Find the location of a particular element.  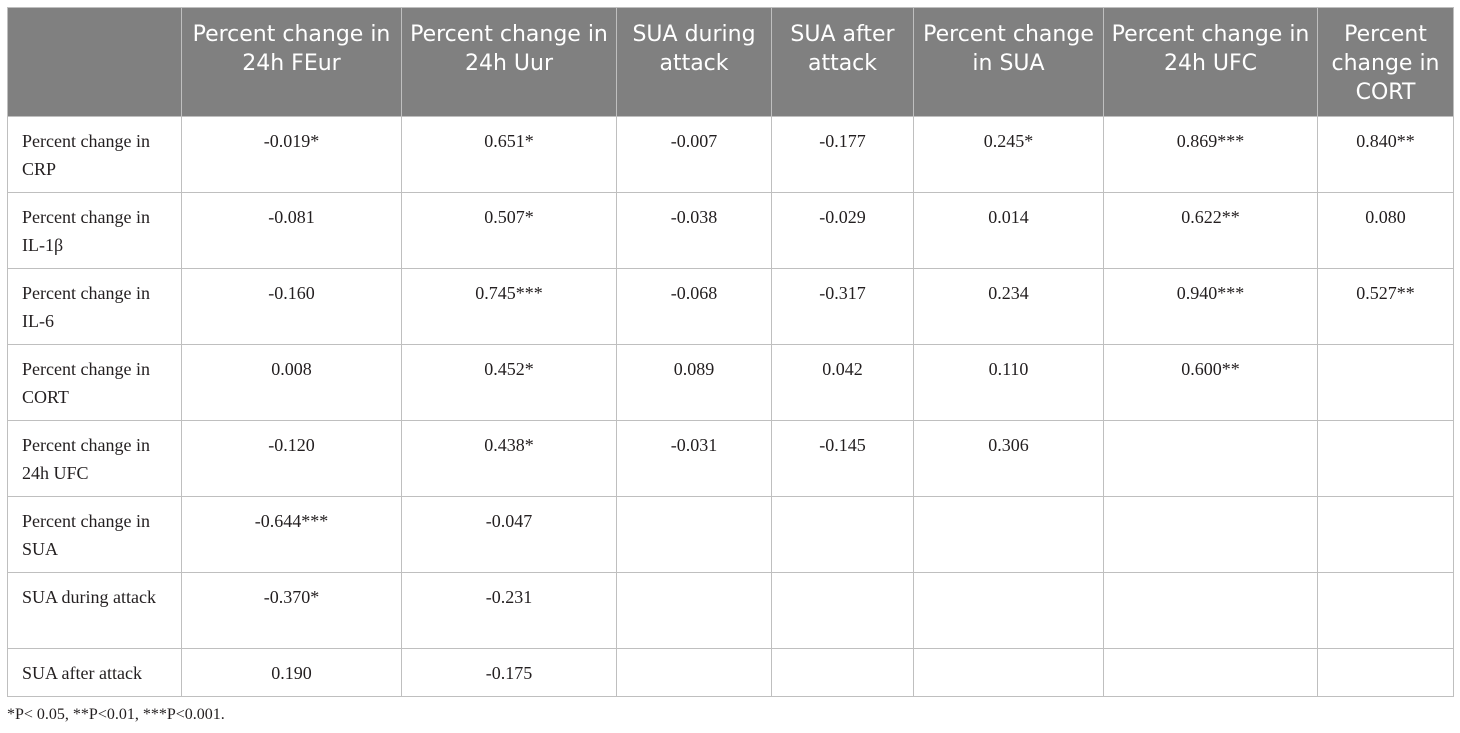

table-cell: 0.840** is located at coordinates (1385, 154).